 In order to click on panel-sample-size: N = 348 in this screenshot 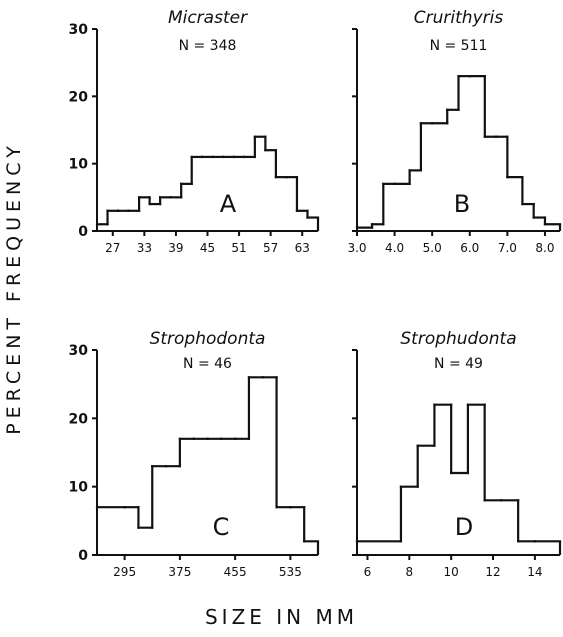, I will do `click(208, 46)`.